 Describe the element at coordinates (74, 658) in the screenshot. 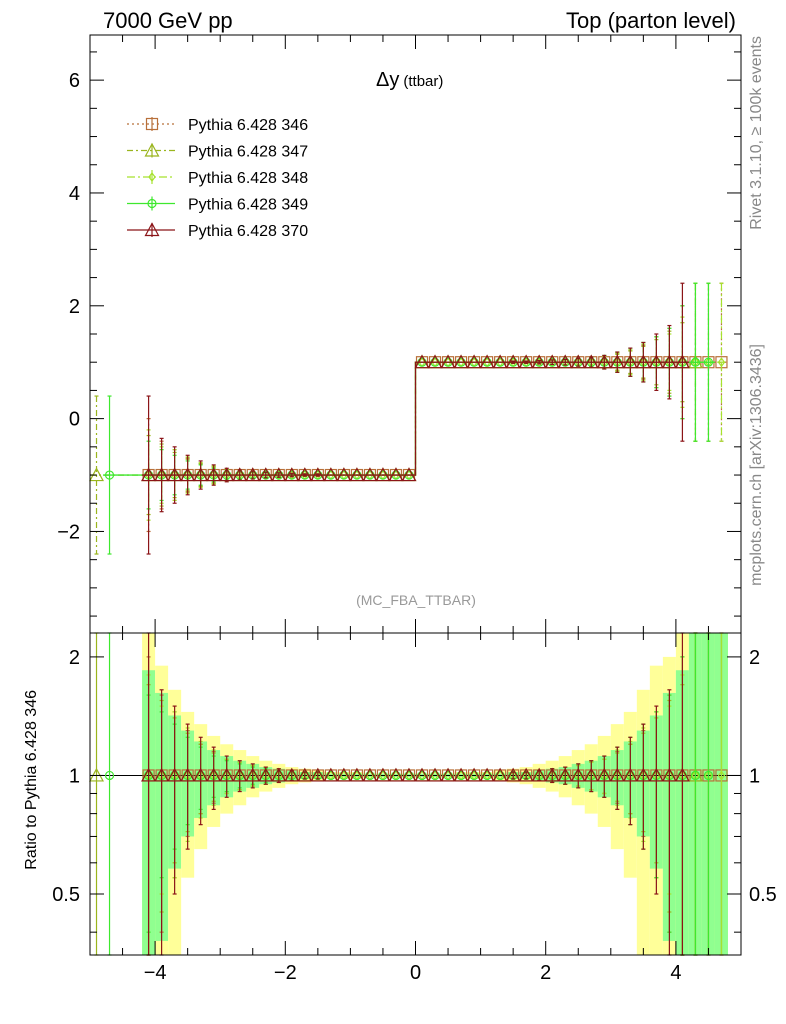

I see `ratio-y-tick-label: 2` at that location.